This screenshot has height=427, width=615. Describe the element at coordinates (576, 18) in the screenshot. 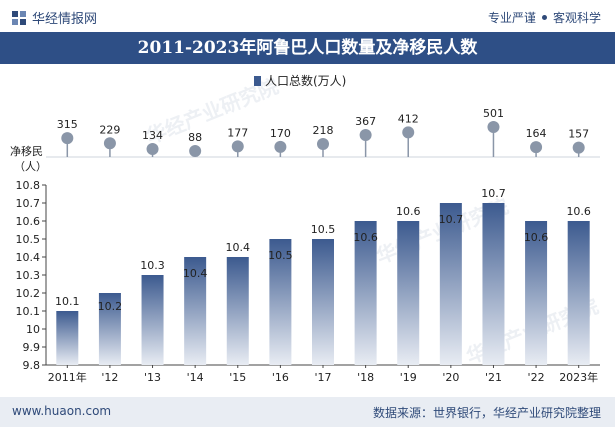

I see `tagline-right: 客观科学` at that location.